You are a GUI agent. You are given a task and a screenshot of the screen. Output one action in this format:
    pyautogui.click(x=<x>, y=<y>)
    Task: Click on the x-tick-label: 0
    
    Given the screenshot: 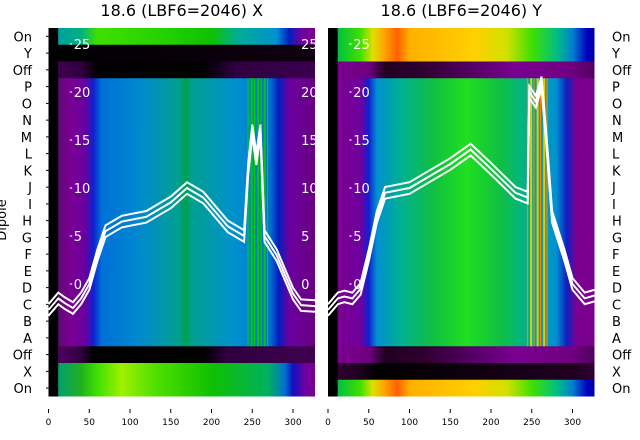 What is the action you would take?
    pyautogui.click(x=49, y=423)
    